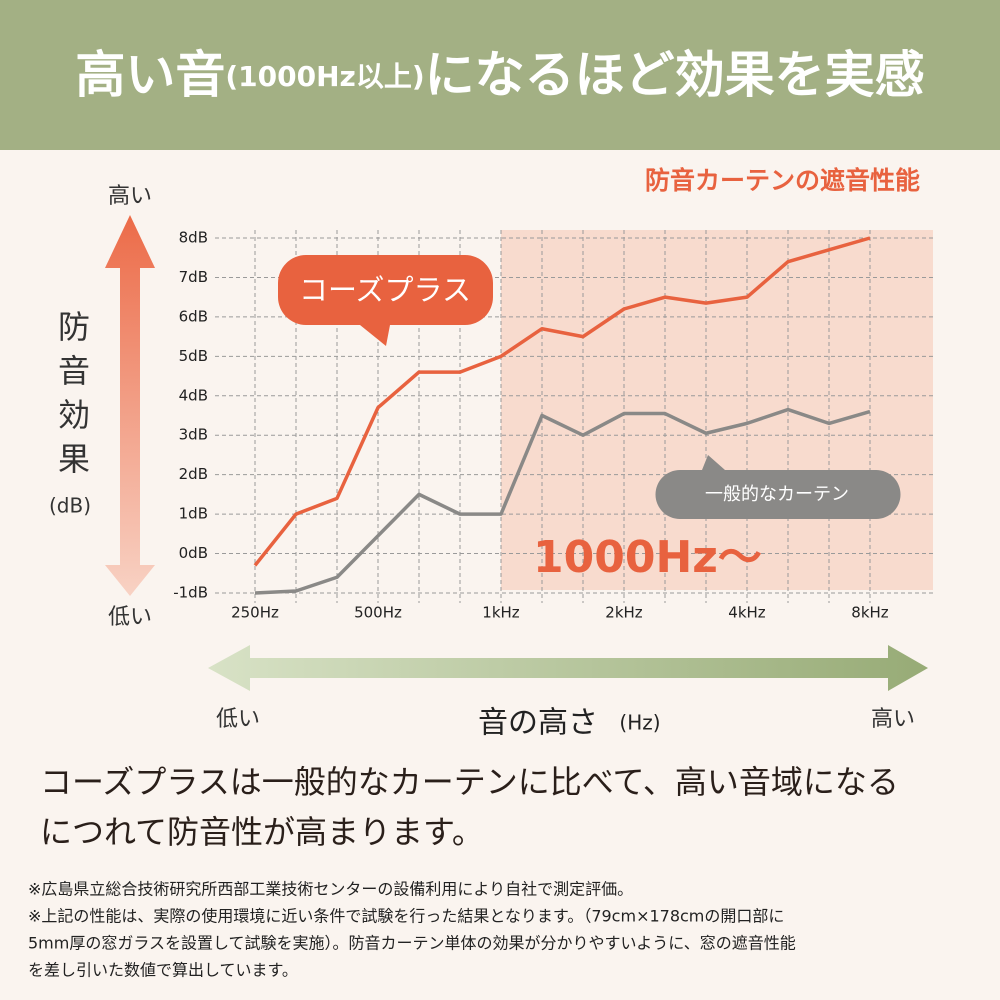 This screenshot has height=1000, width=1000. What do you see at coordinates (193, 395) in the screenshot?
I see `y-tick-label: 4dB` at bounding box center [193, 395].